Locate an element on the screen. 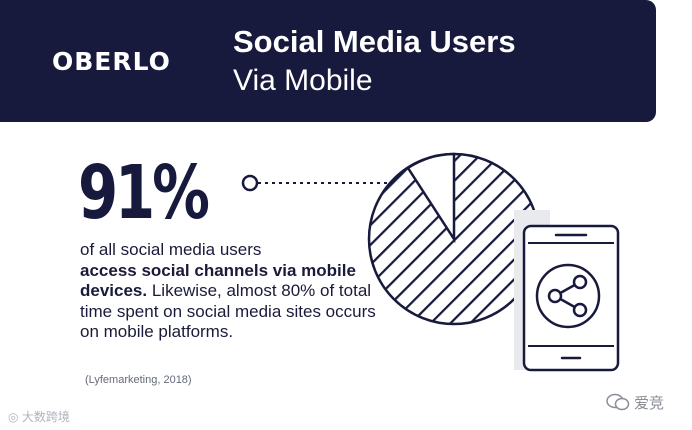 The height and width of the screenshot is (430, 692). watermark-left-text: 大数跨境 is located at coordinates (45, 417).